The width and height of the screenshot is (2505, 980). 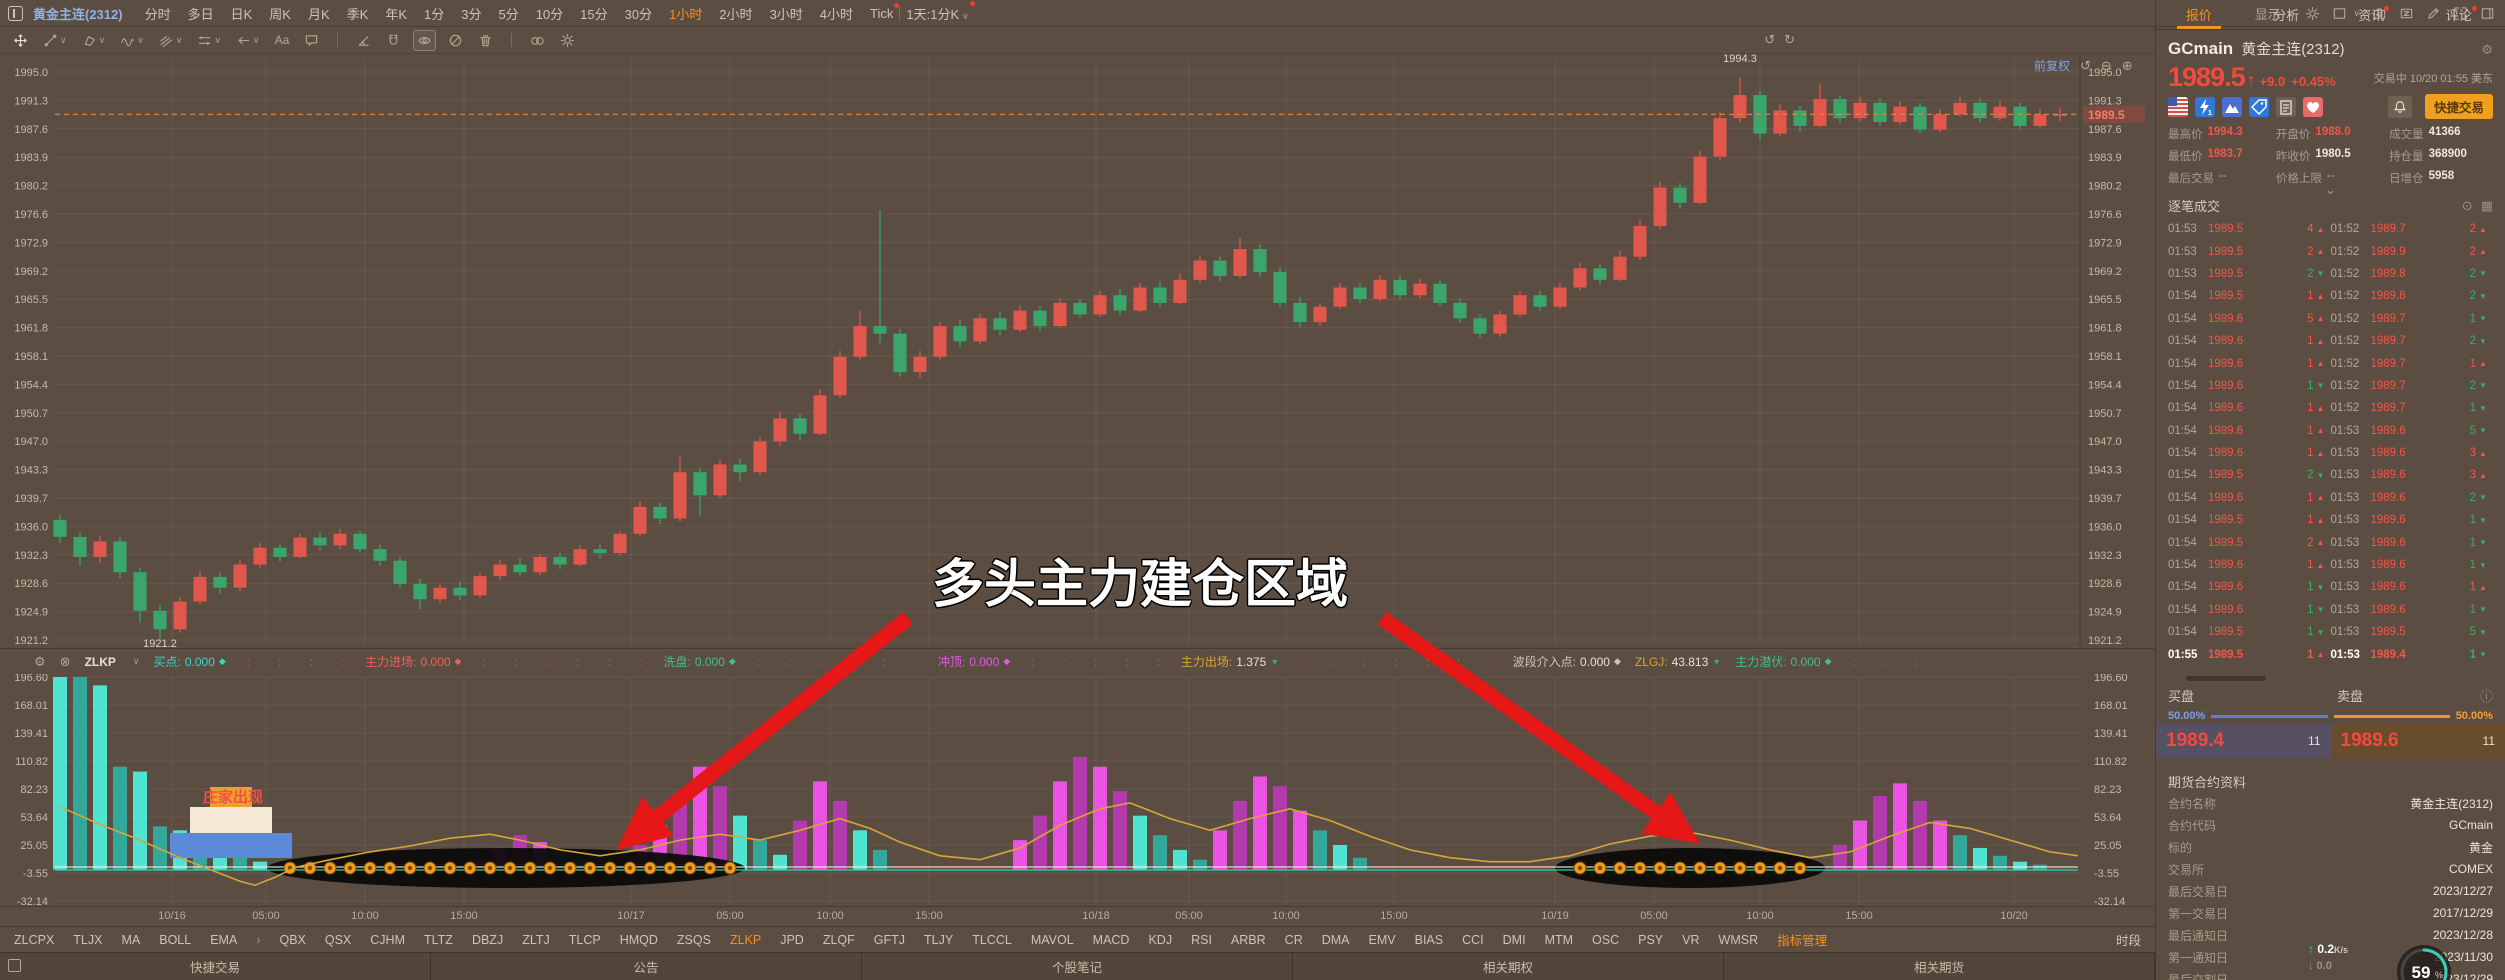 I want to click on period-button-10分: 10分, so click(x=549, y=14).